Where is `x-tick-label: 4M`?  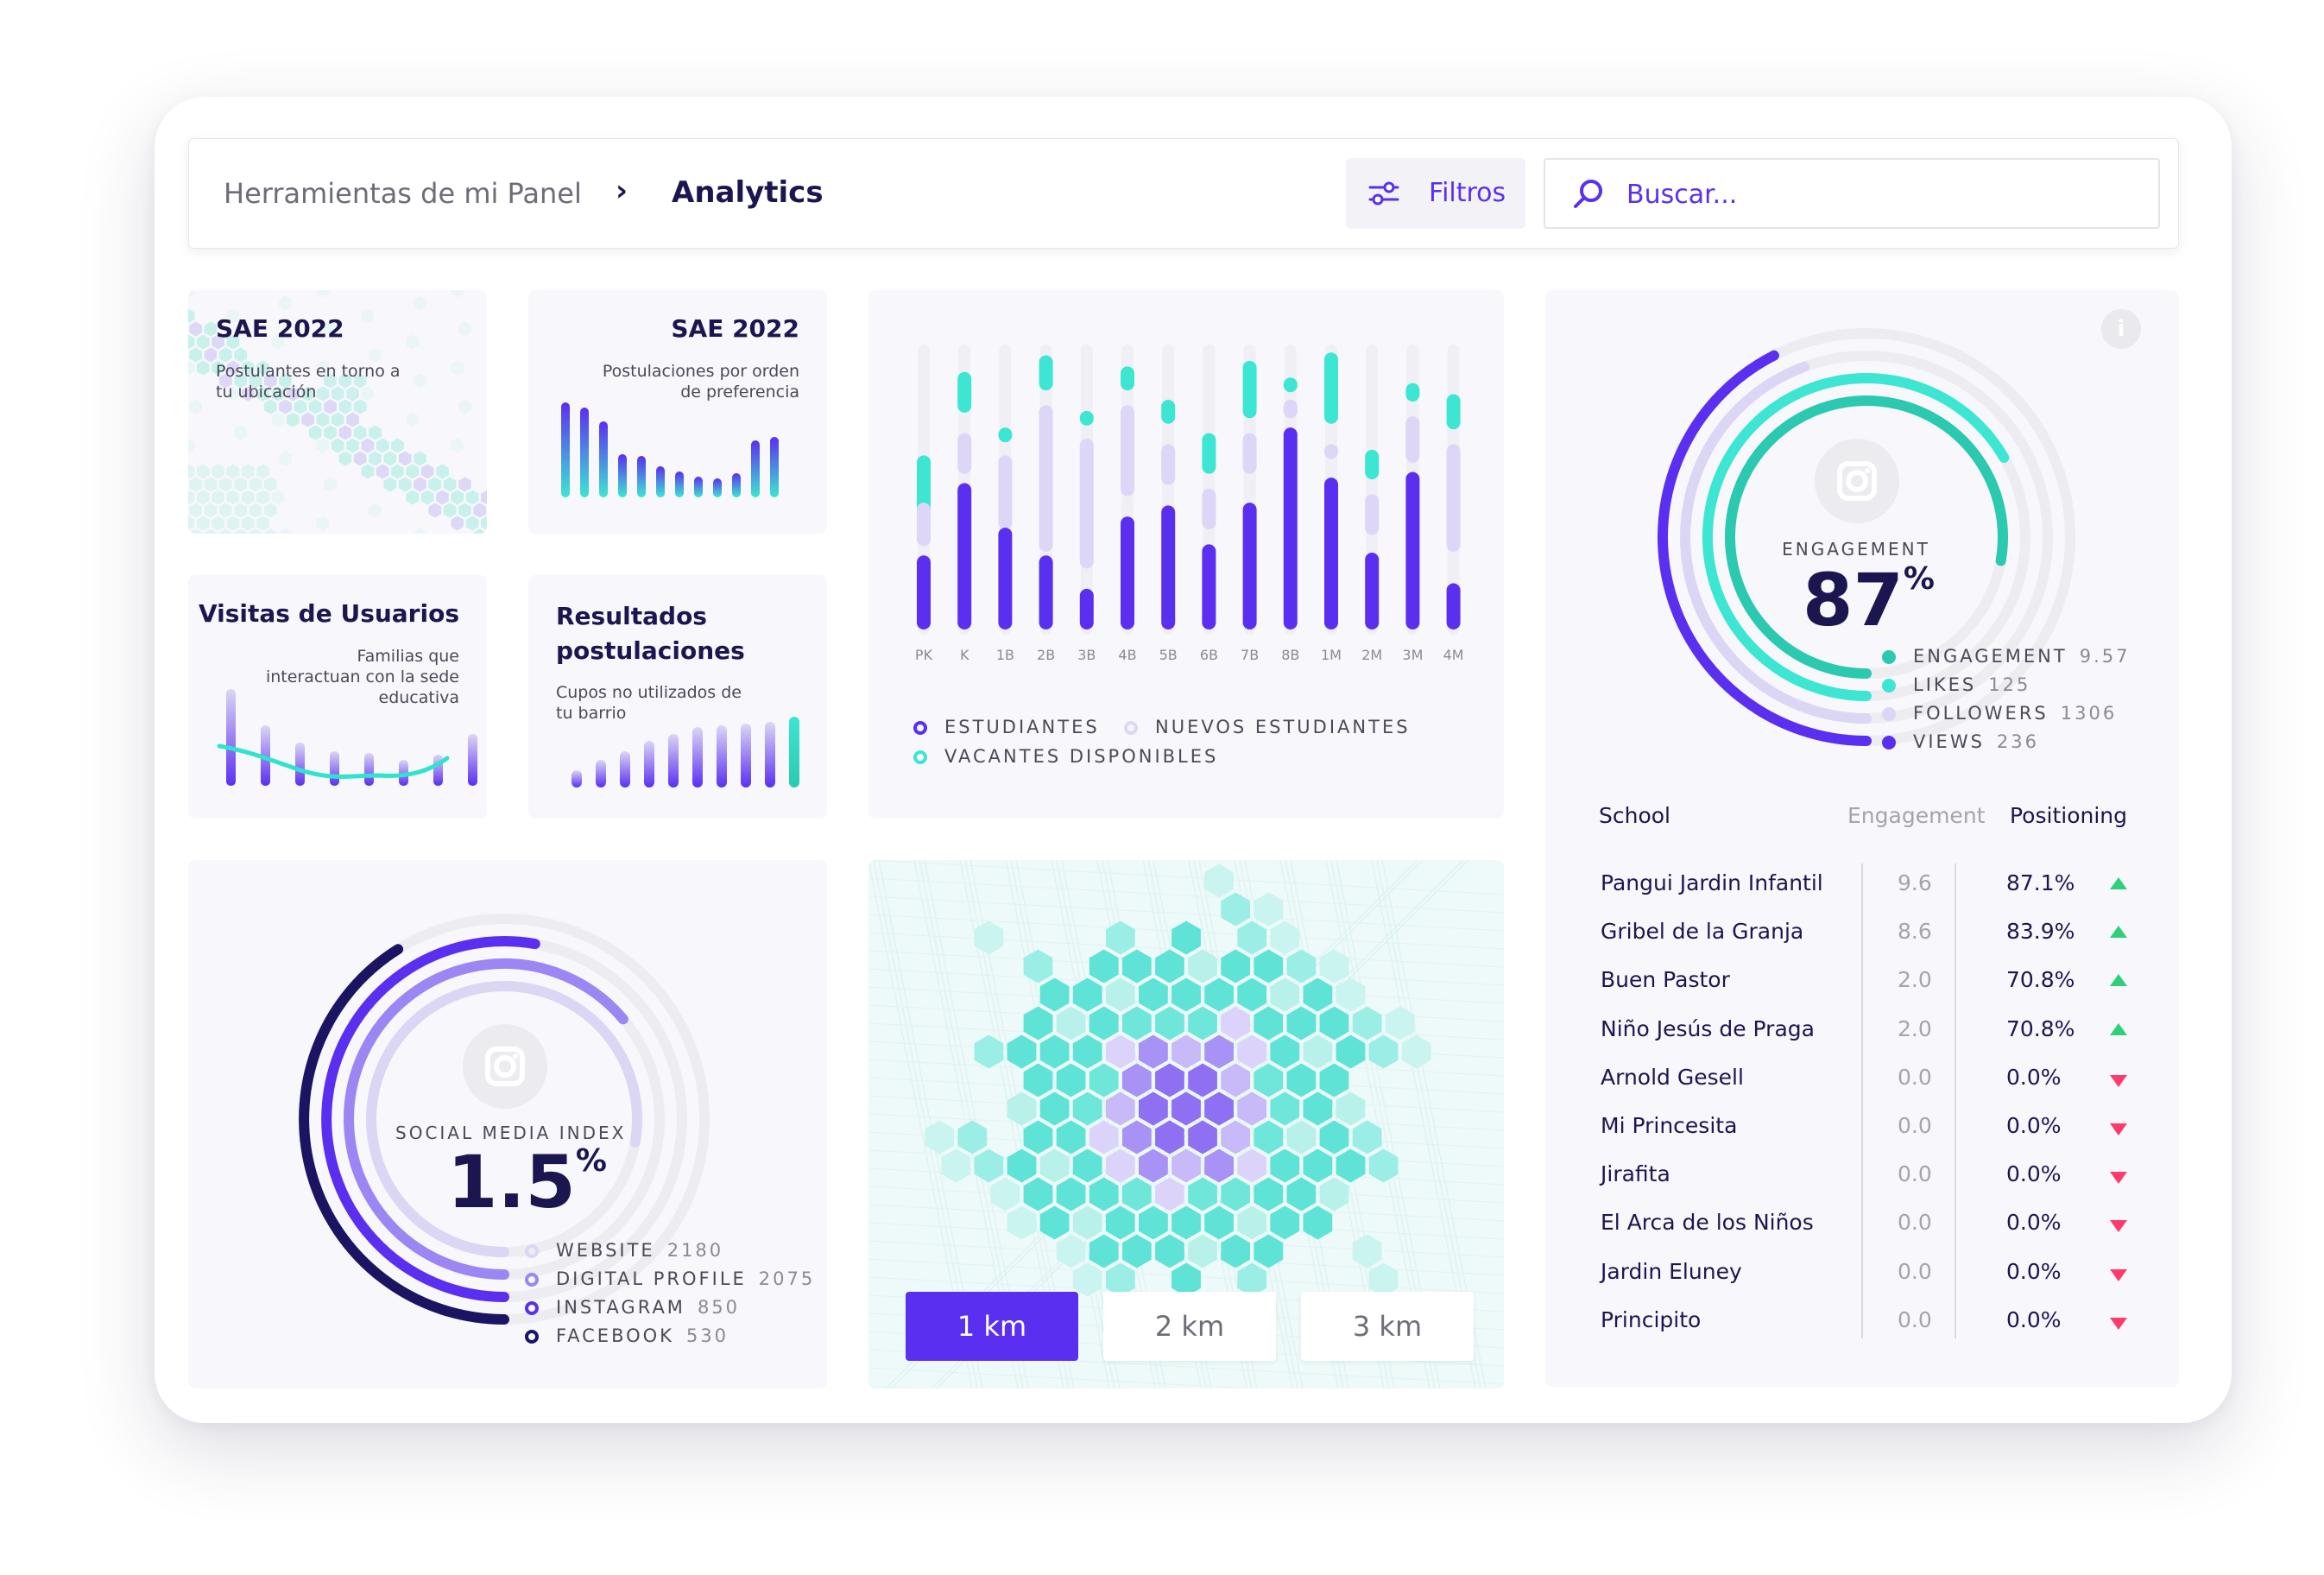 x-tick-label: 4M is located at coordinates (1453, 655).